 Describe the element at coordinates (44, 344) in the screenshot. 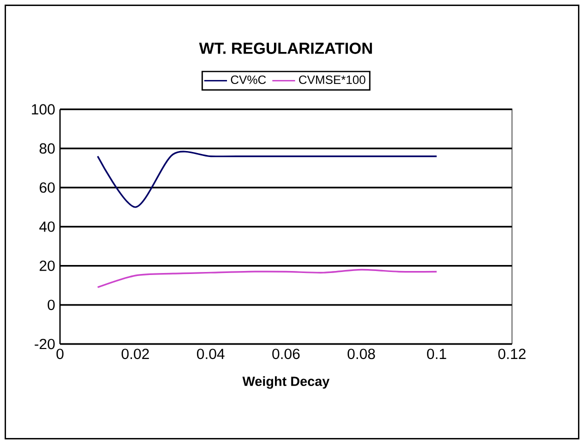

I see `y-tick-label: -20` at that location.